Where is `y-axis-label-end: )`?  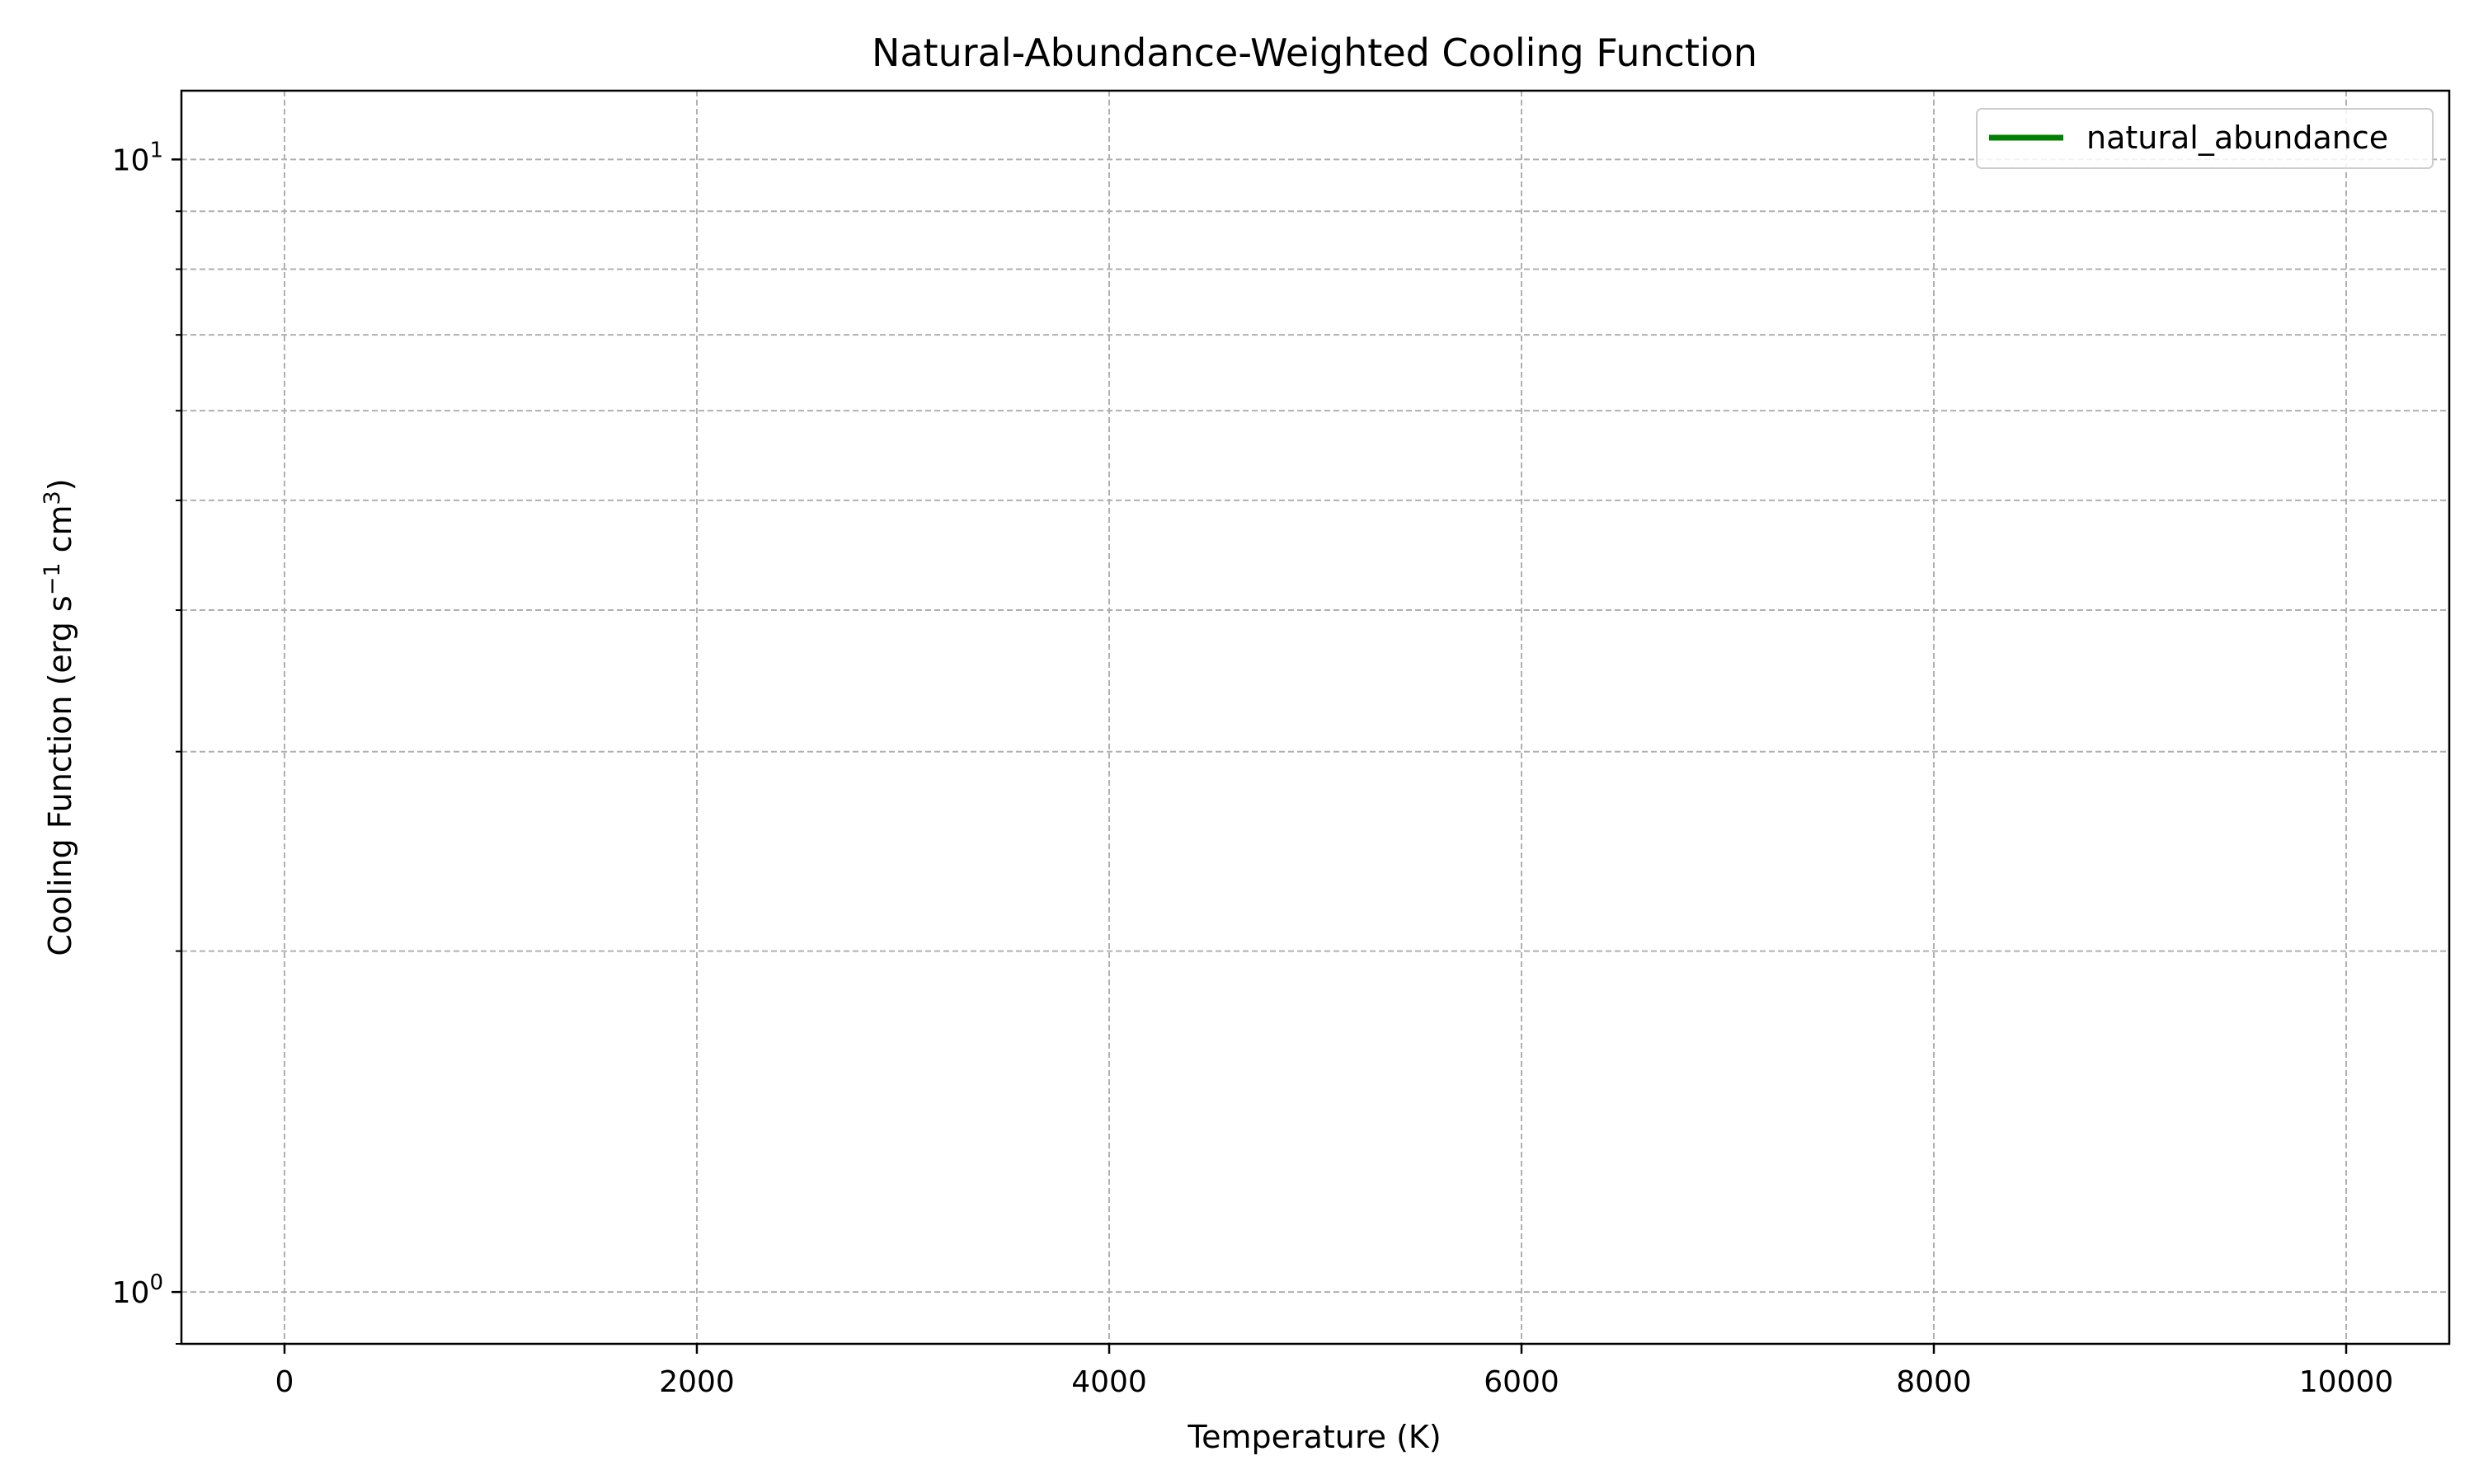
y-axis-label-end: ) is located at coordinates (60, 484).